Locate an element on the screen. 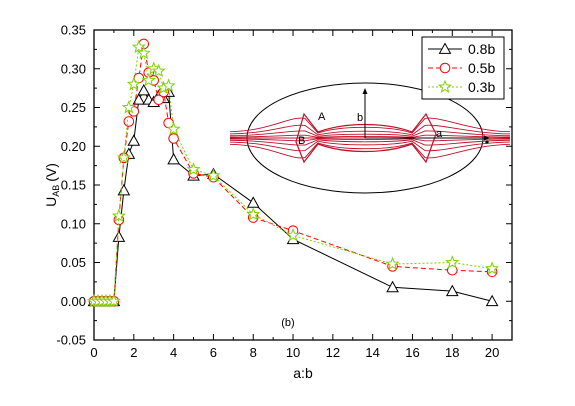  x-tick-label: 6 is located at coordinates (213, 352).